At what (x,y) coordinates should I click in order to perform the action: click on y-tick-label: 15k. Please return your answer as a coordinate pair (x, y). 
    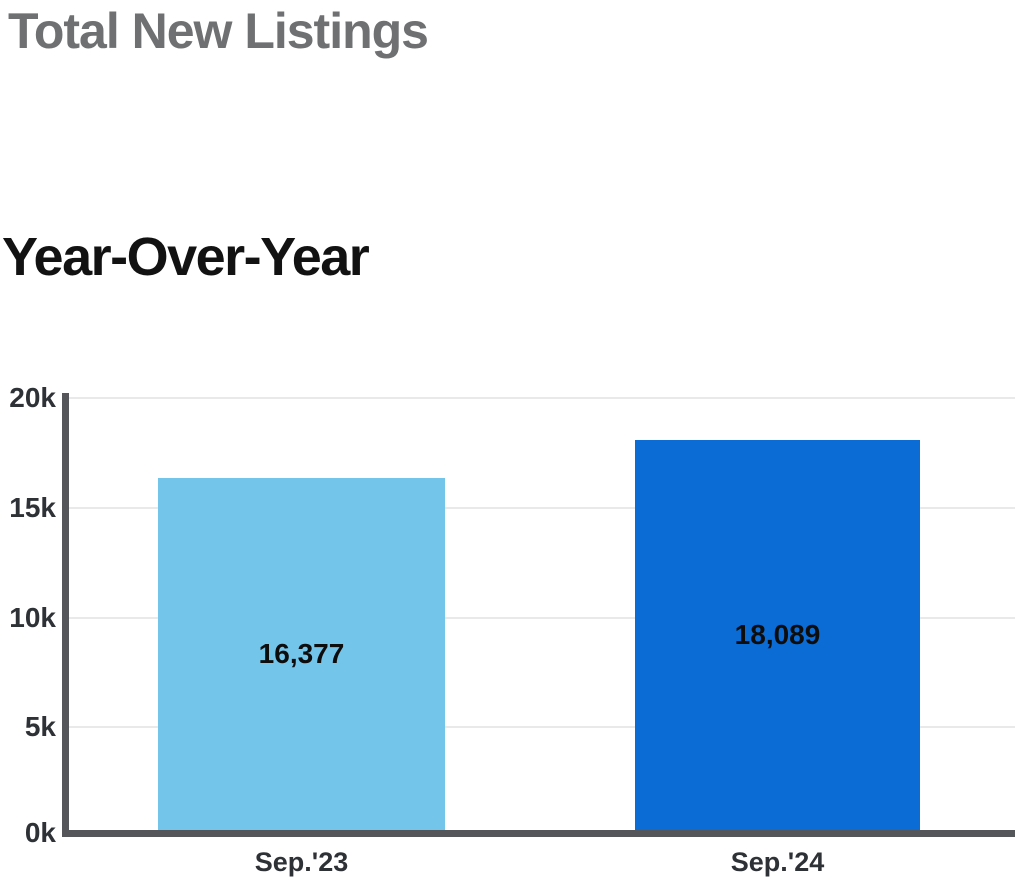
    Looking at the image, I should click on (32, 507).